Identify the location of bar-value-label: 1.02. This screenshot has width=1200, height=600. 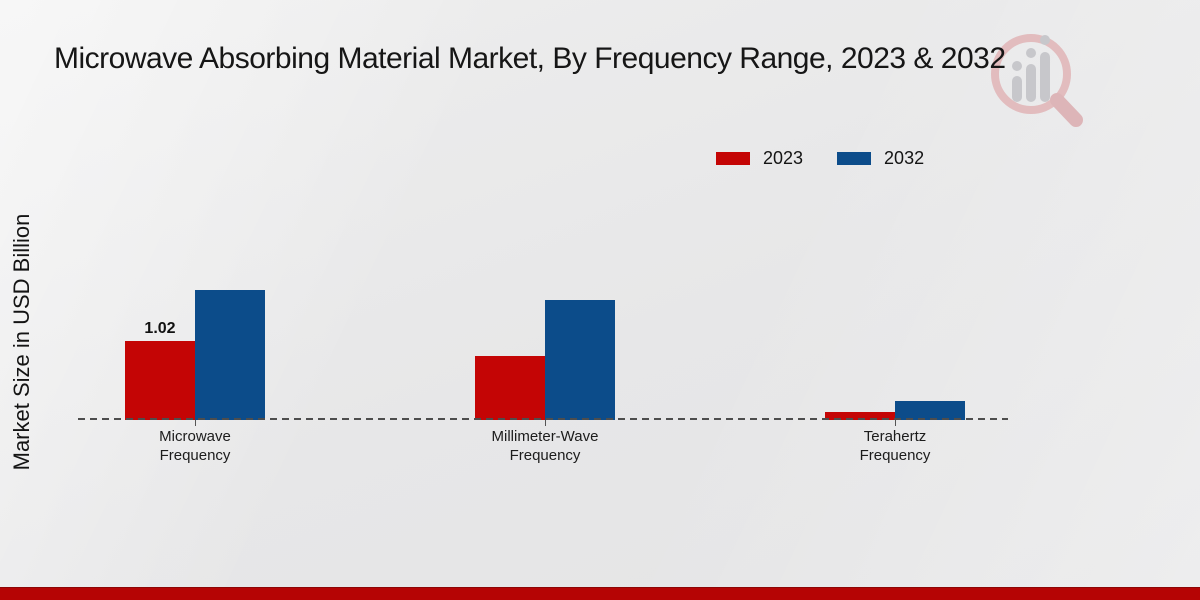
(160, 328).